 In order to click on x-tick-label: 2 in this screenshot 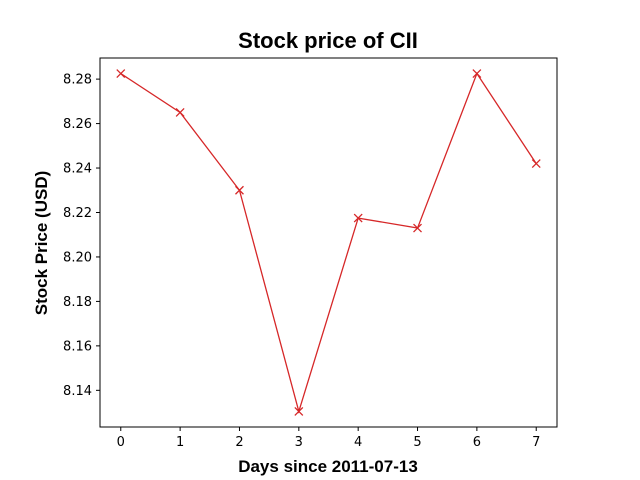, I will do `click(239, 442)`.